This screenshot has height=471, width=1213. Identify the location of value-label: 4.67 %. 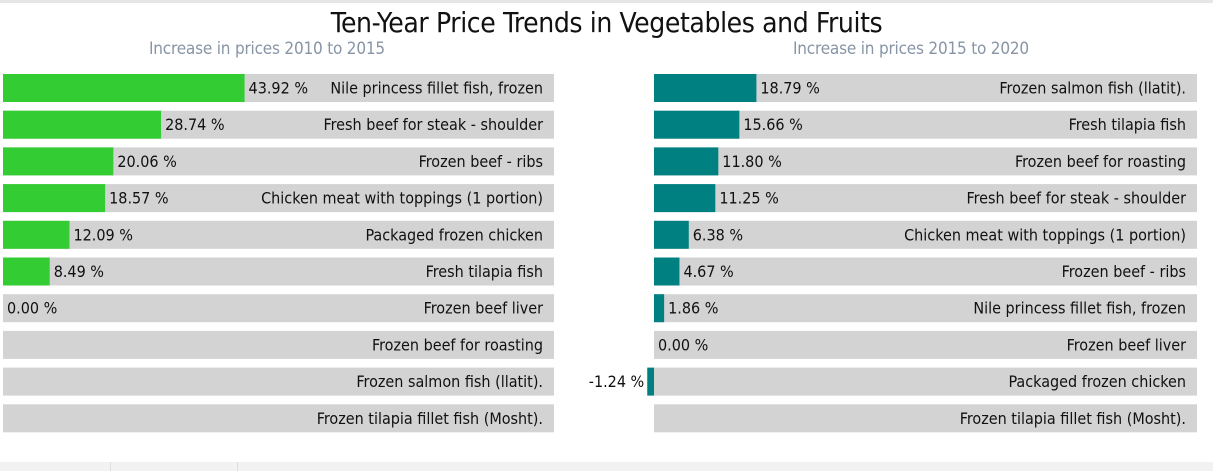
(708, 271).